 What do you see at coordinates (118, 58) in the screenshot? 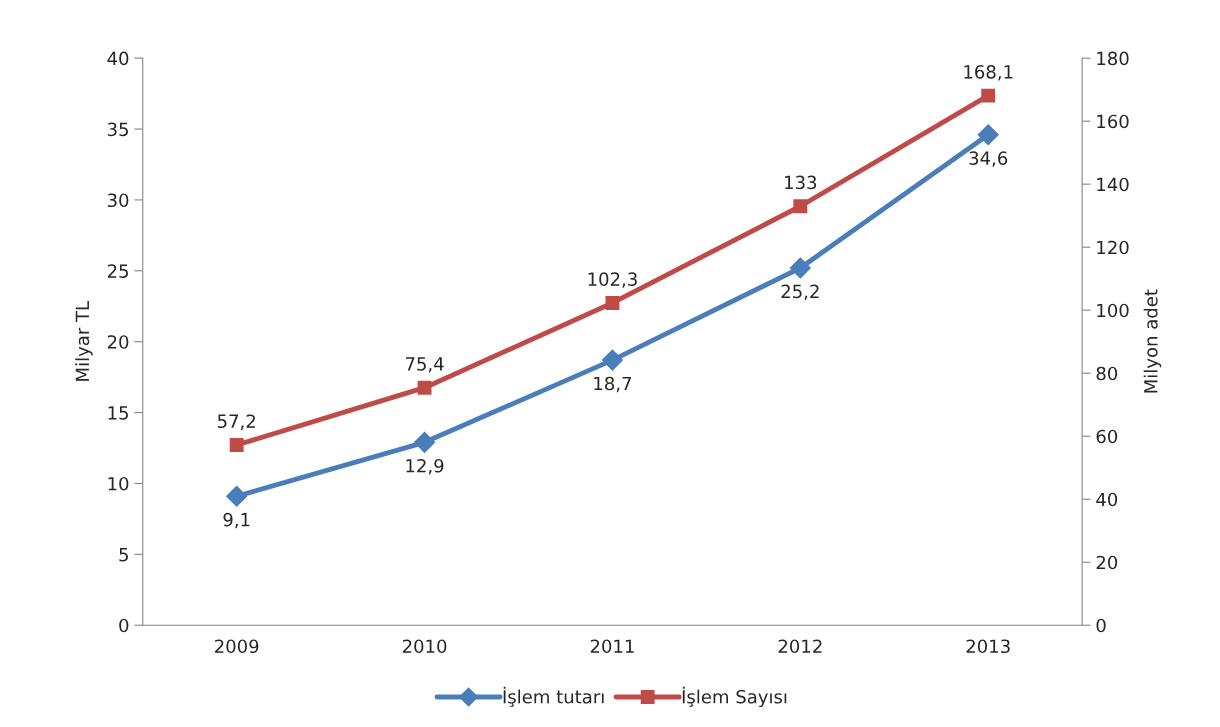
I see `y-tick-label: 40` at bounding box center [118, 58].